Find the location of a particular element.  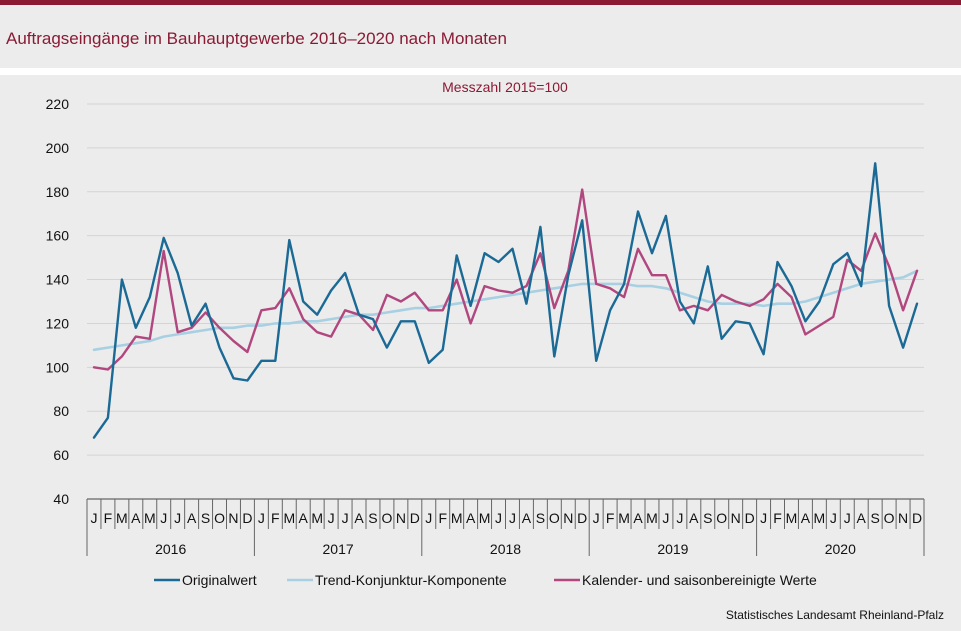

legend-item: Originalwert is located at coordinates (205, 580).